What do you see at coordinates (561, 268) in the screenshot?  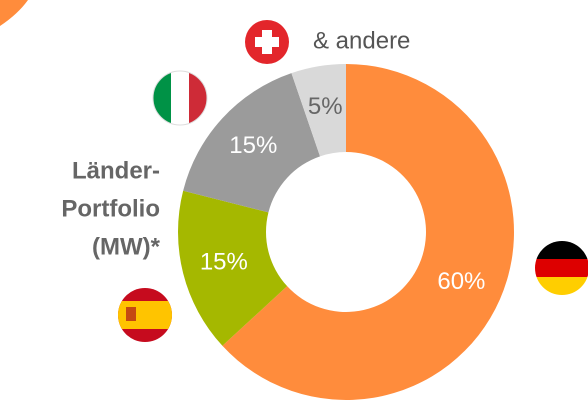 I see `flag-germany` at bounding box center [561, 268].